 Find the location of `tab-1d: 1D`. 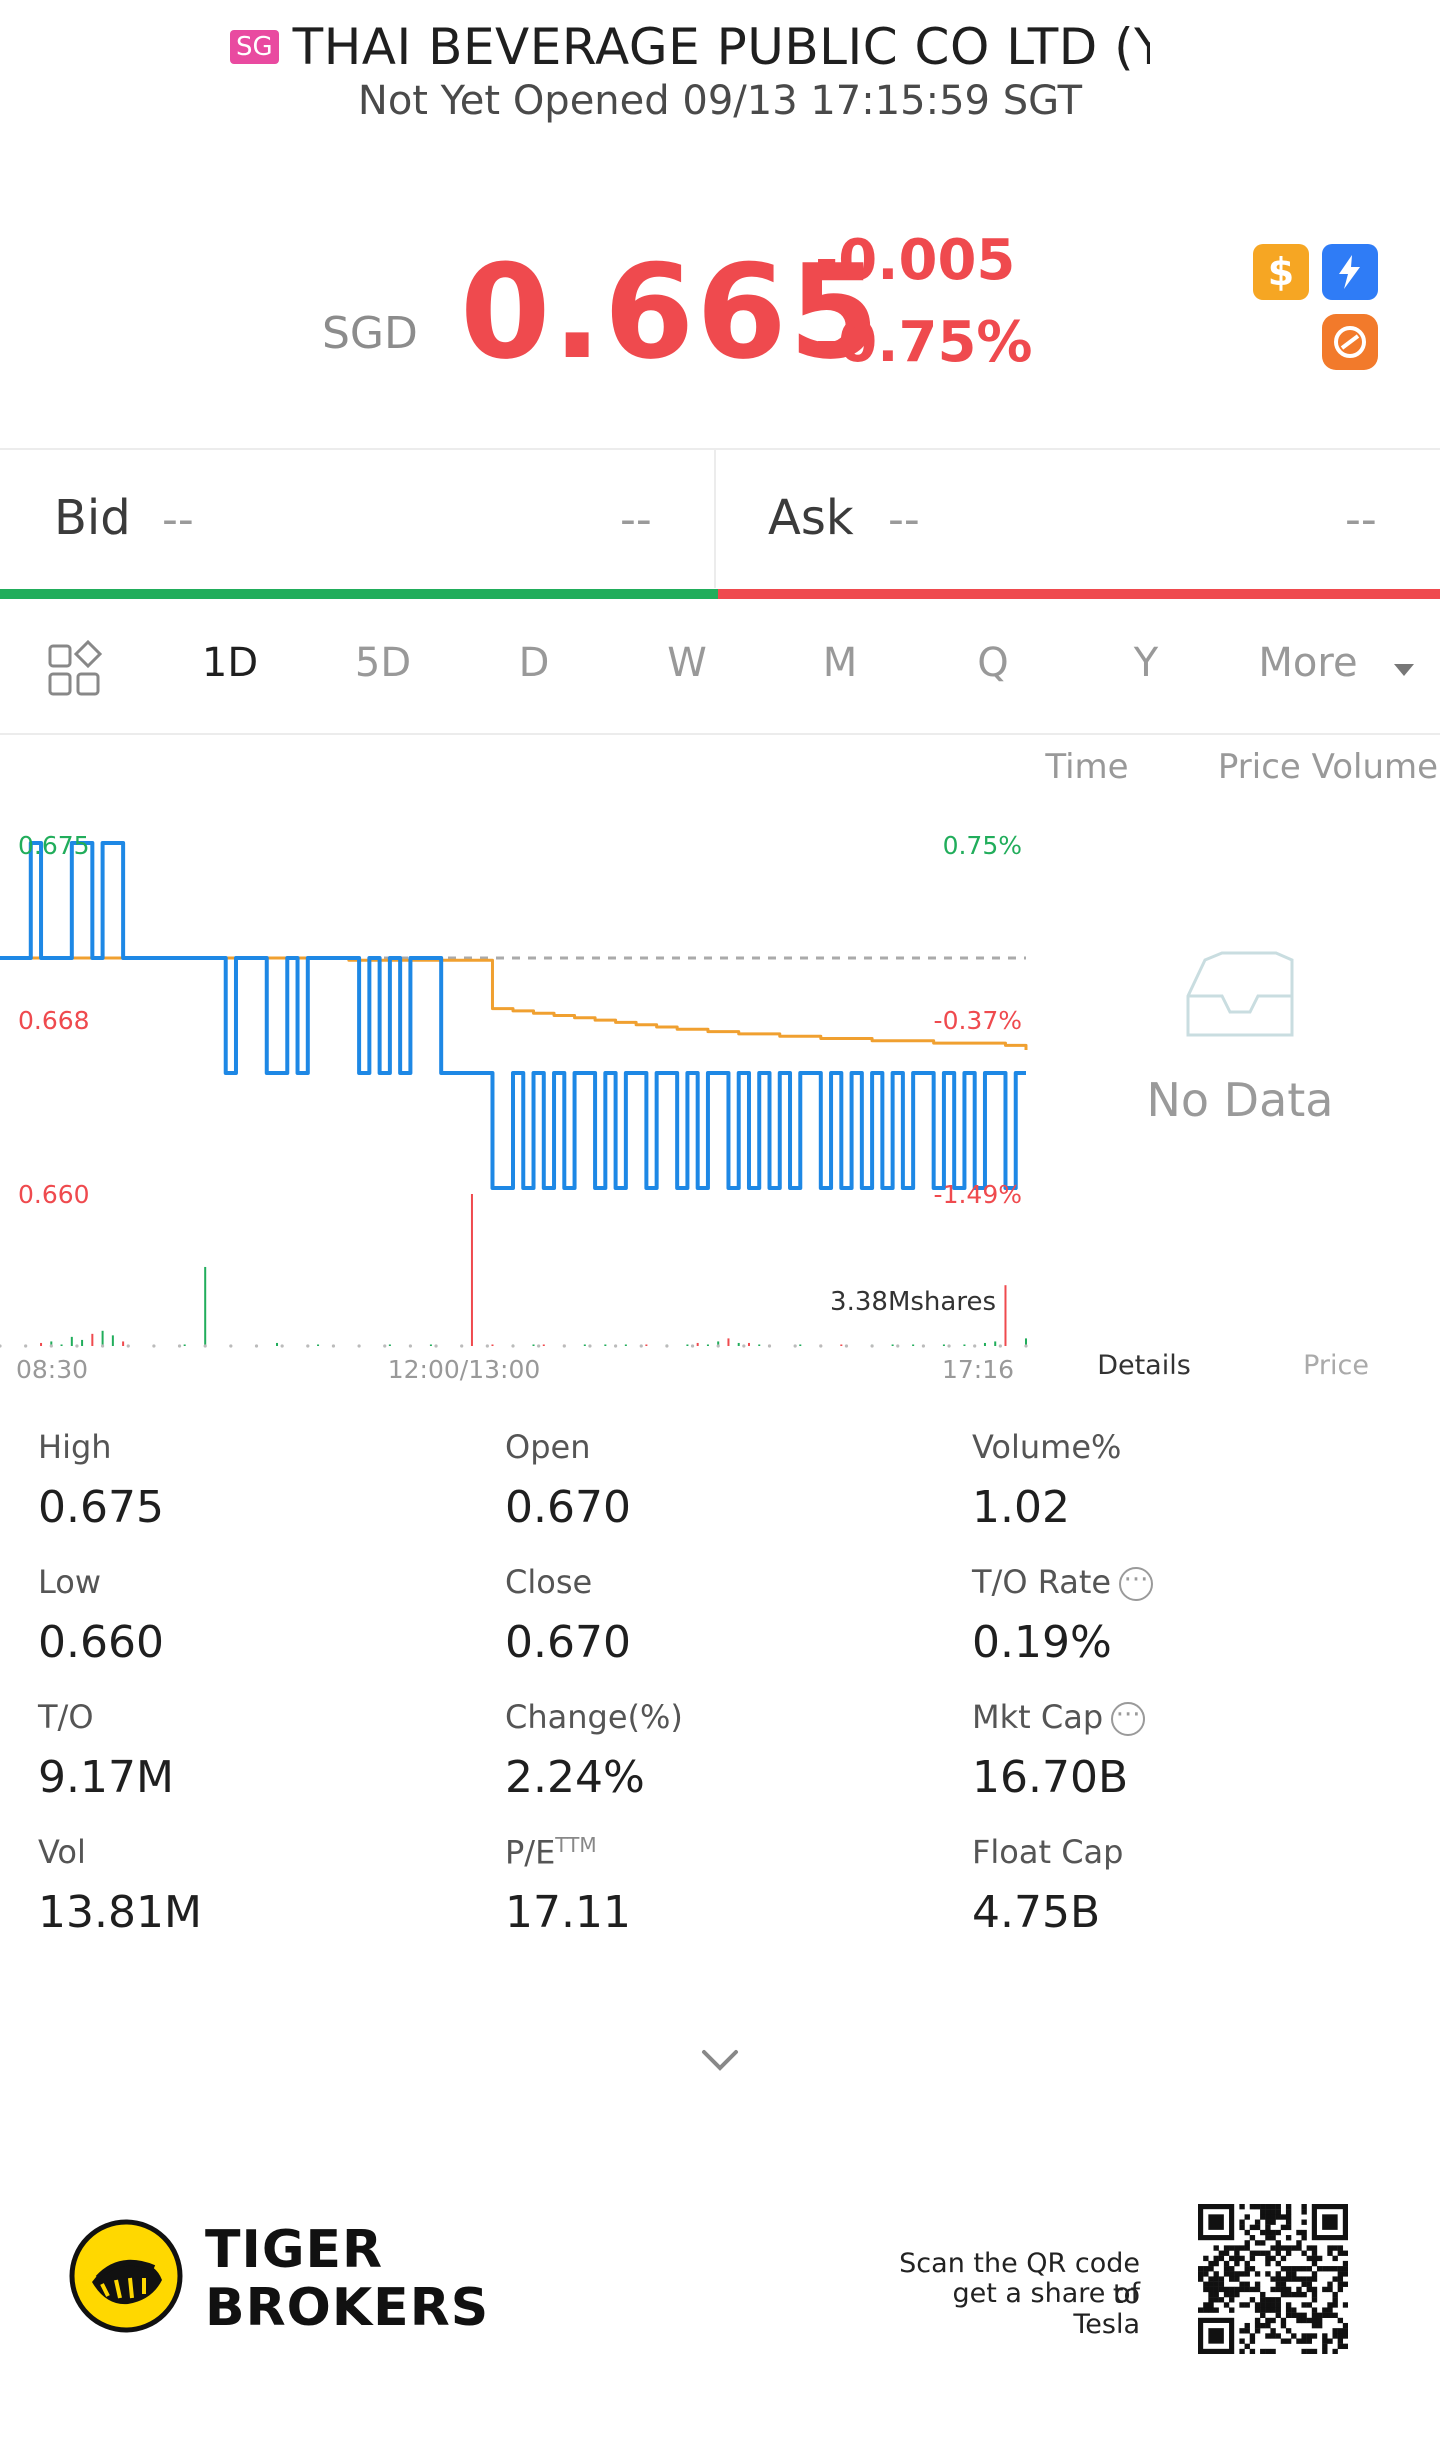

tab-1d: 1D is located at coordinates (230, 663).